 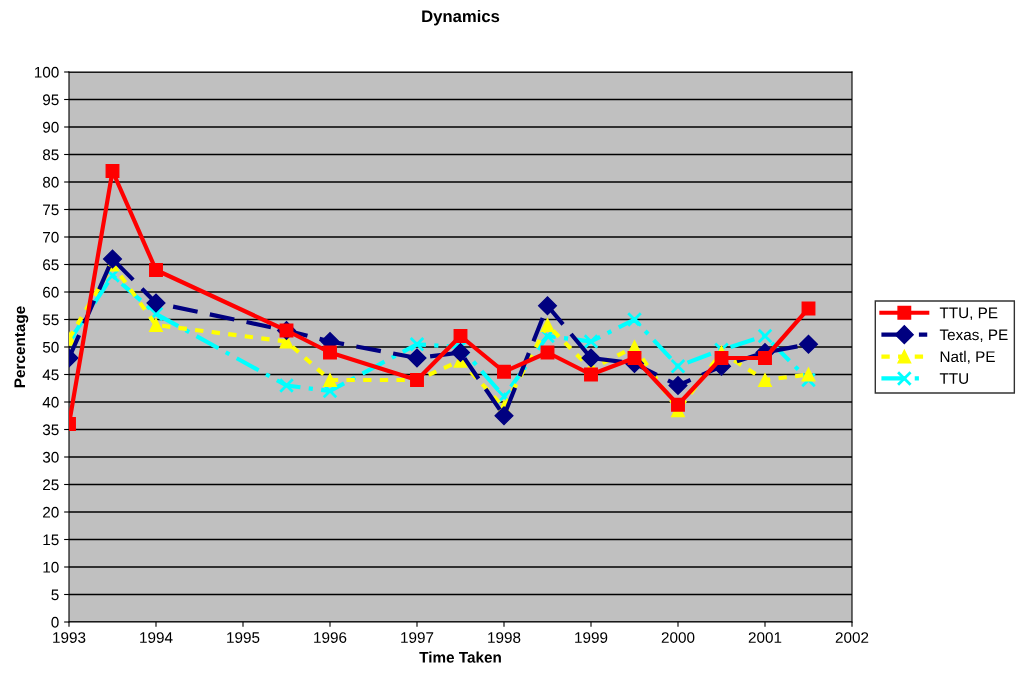 I want to click on x-tick-label: 1993, so click(x=69, y=637).